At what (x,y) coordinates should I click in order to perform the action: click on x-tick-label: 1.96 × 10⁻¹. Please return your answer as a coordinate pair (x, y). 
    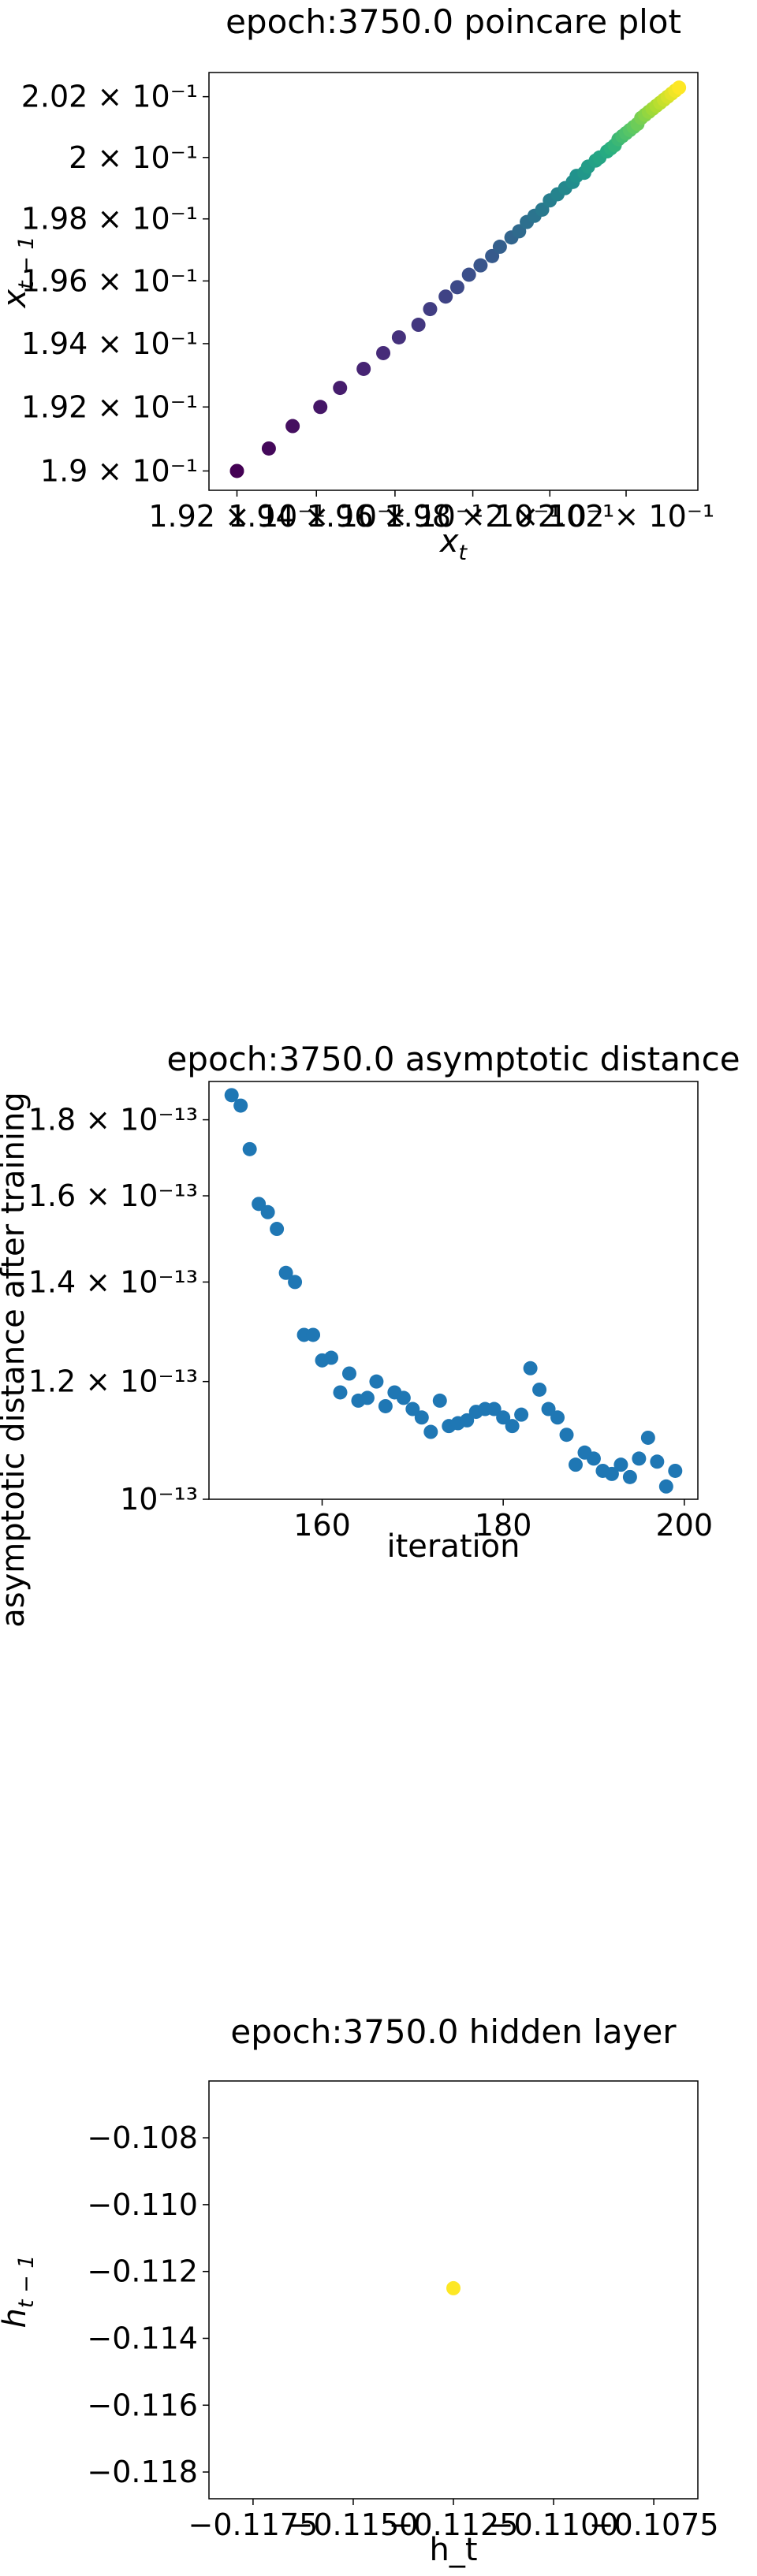
    Looking at the image, I should click on (395, 516).